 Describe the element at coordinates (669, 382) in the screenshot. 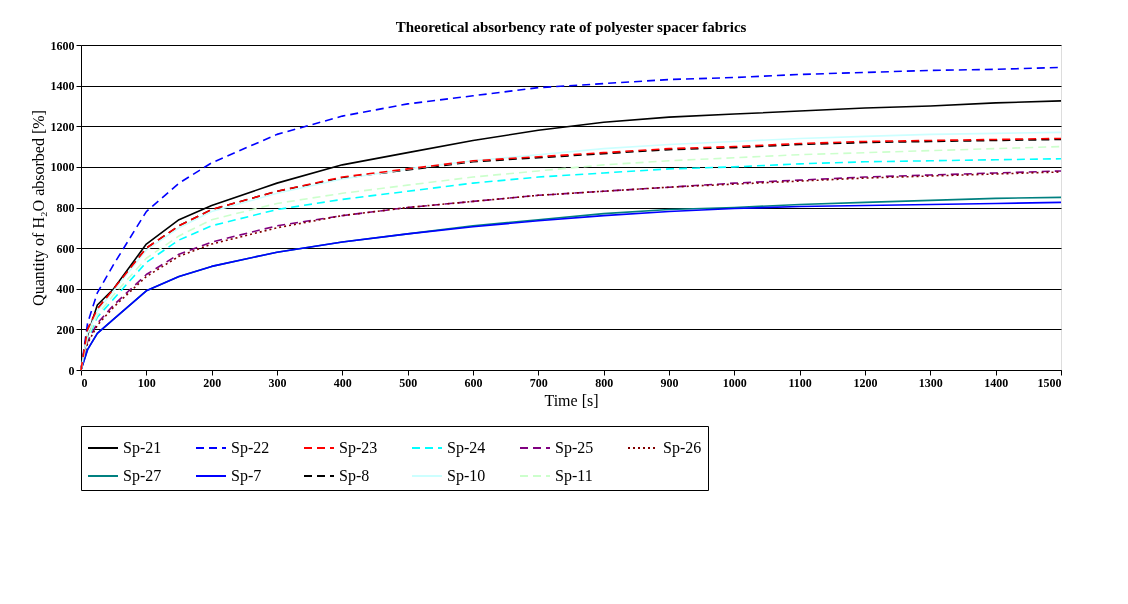

I see `x-tick-label: 900` at that location.